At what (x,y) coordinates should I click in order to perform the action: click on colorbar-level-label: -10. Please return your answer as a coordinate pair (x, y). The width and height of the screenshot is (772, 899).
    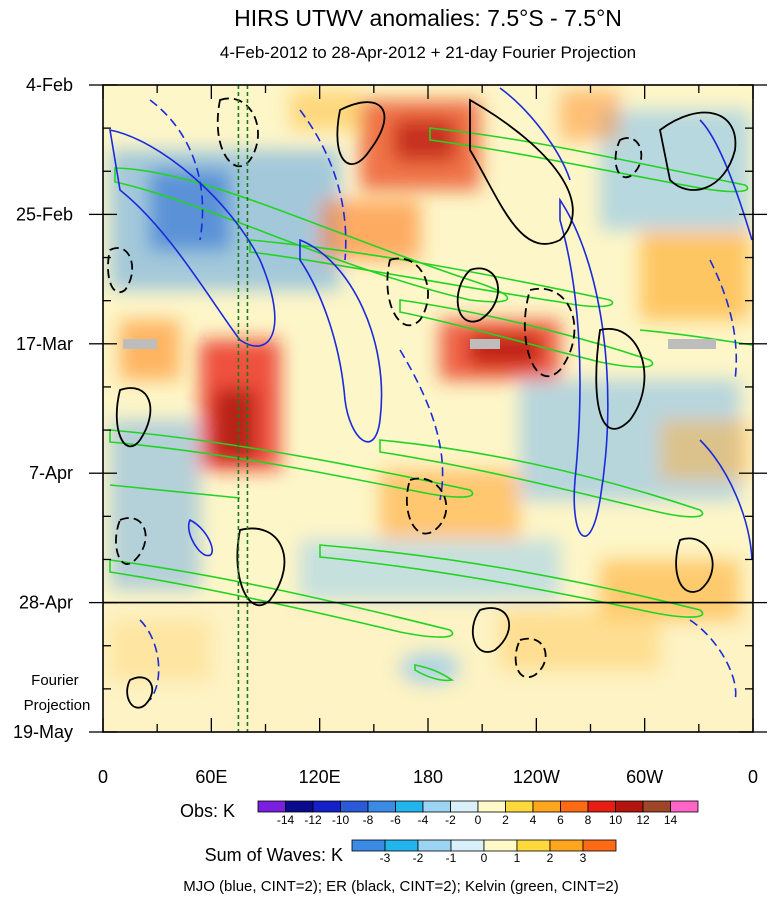
    Looking at the image, I should click on (341, 820).